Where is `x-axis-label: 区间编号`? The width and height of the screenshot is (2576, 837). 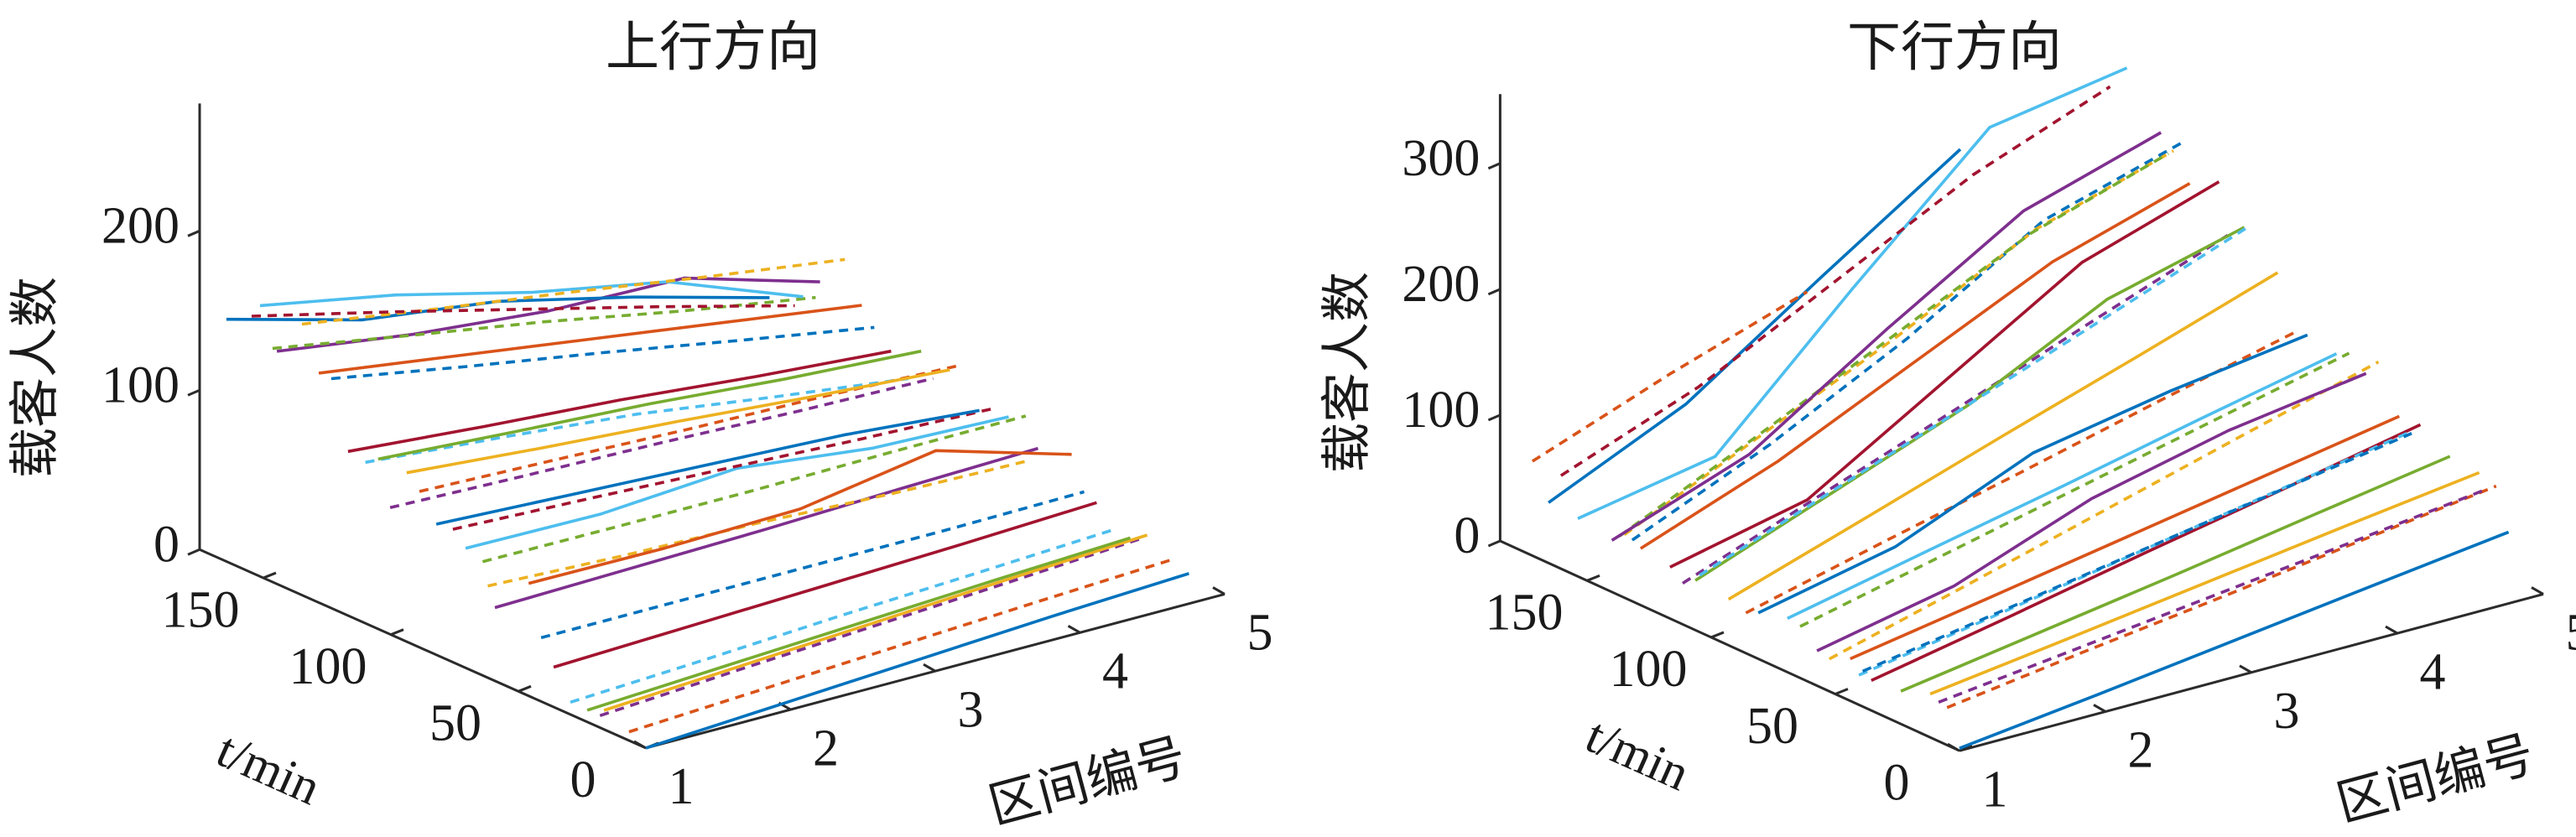 x-axis-label: 区间编号 is located at coordinates (1087, 781).